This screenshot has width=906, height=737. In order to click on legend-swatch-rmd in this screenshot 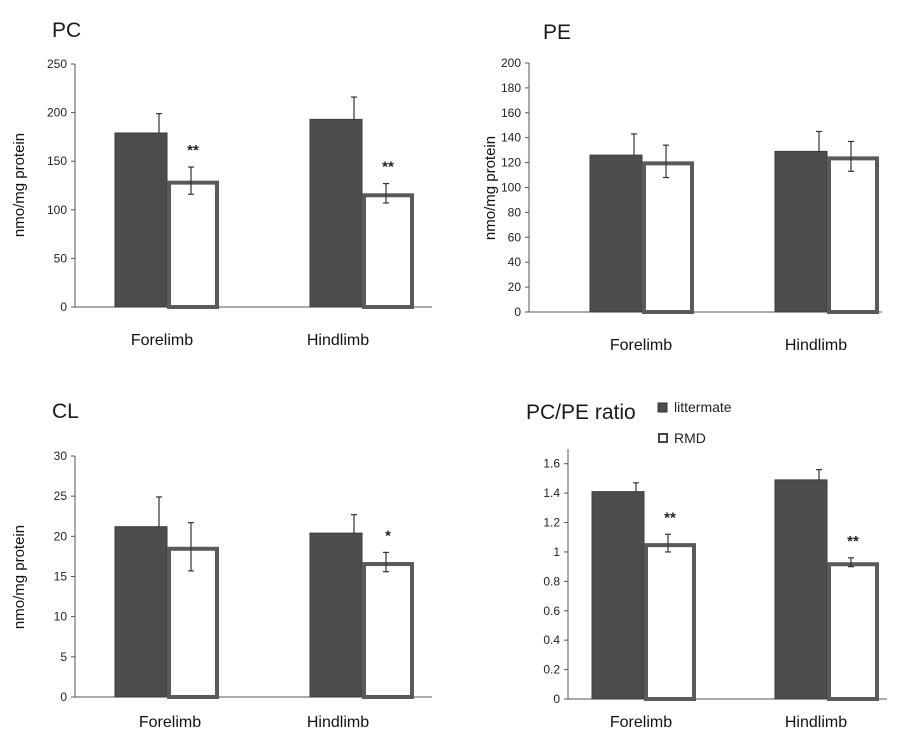, I will do `click(663, 438)`.